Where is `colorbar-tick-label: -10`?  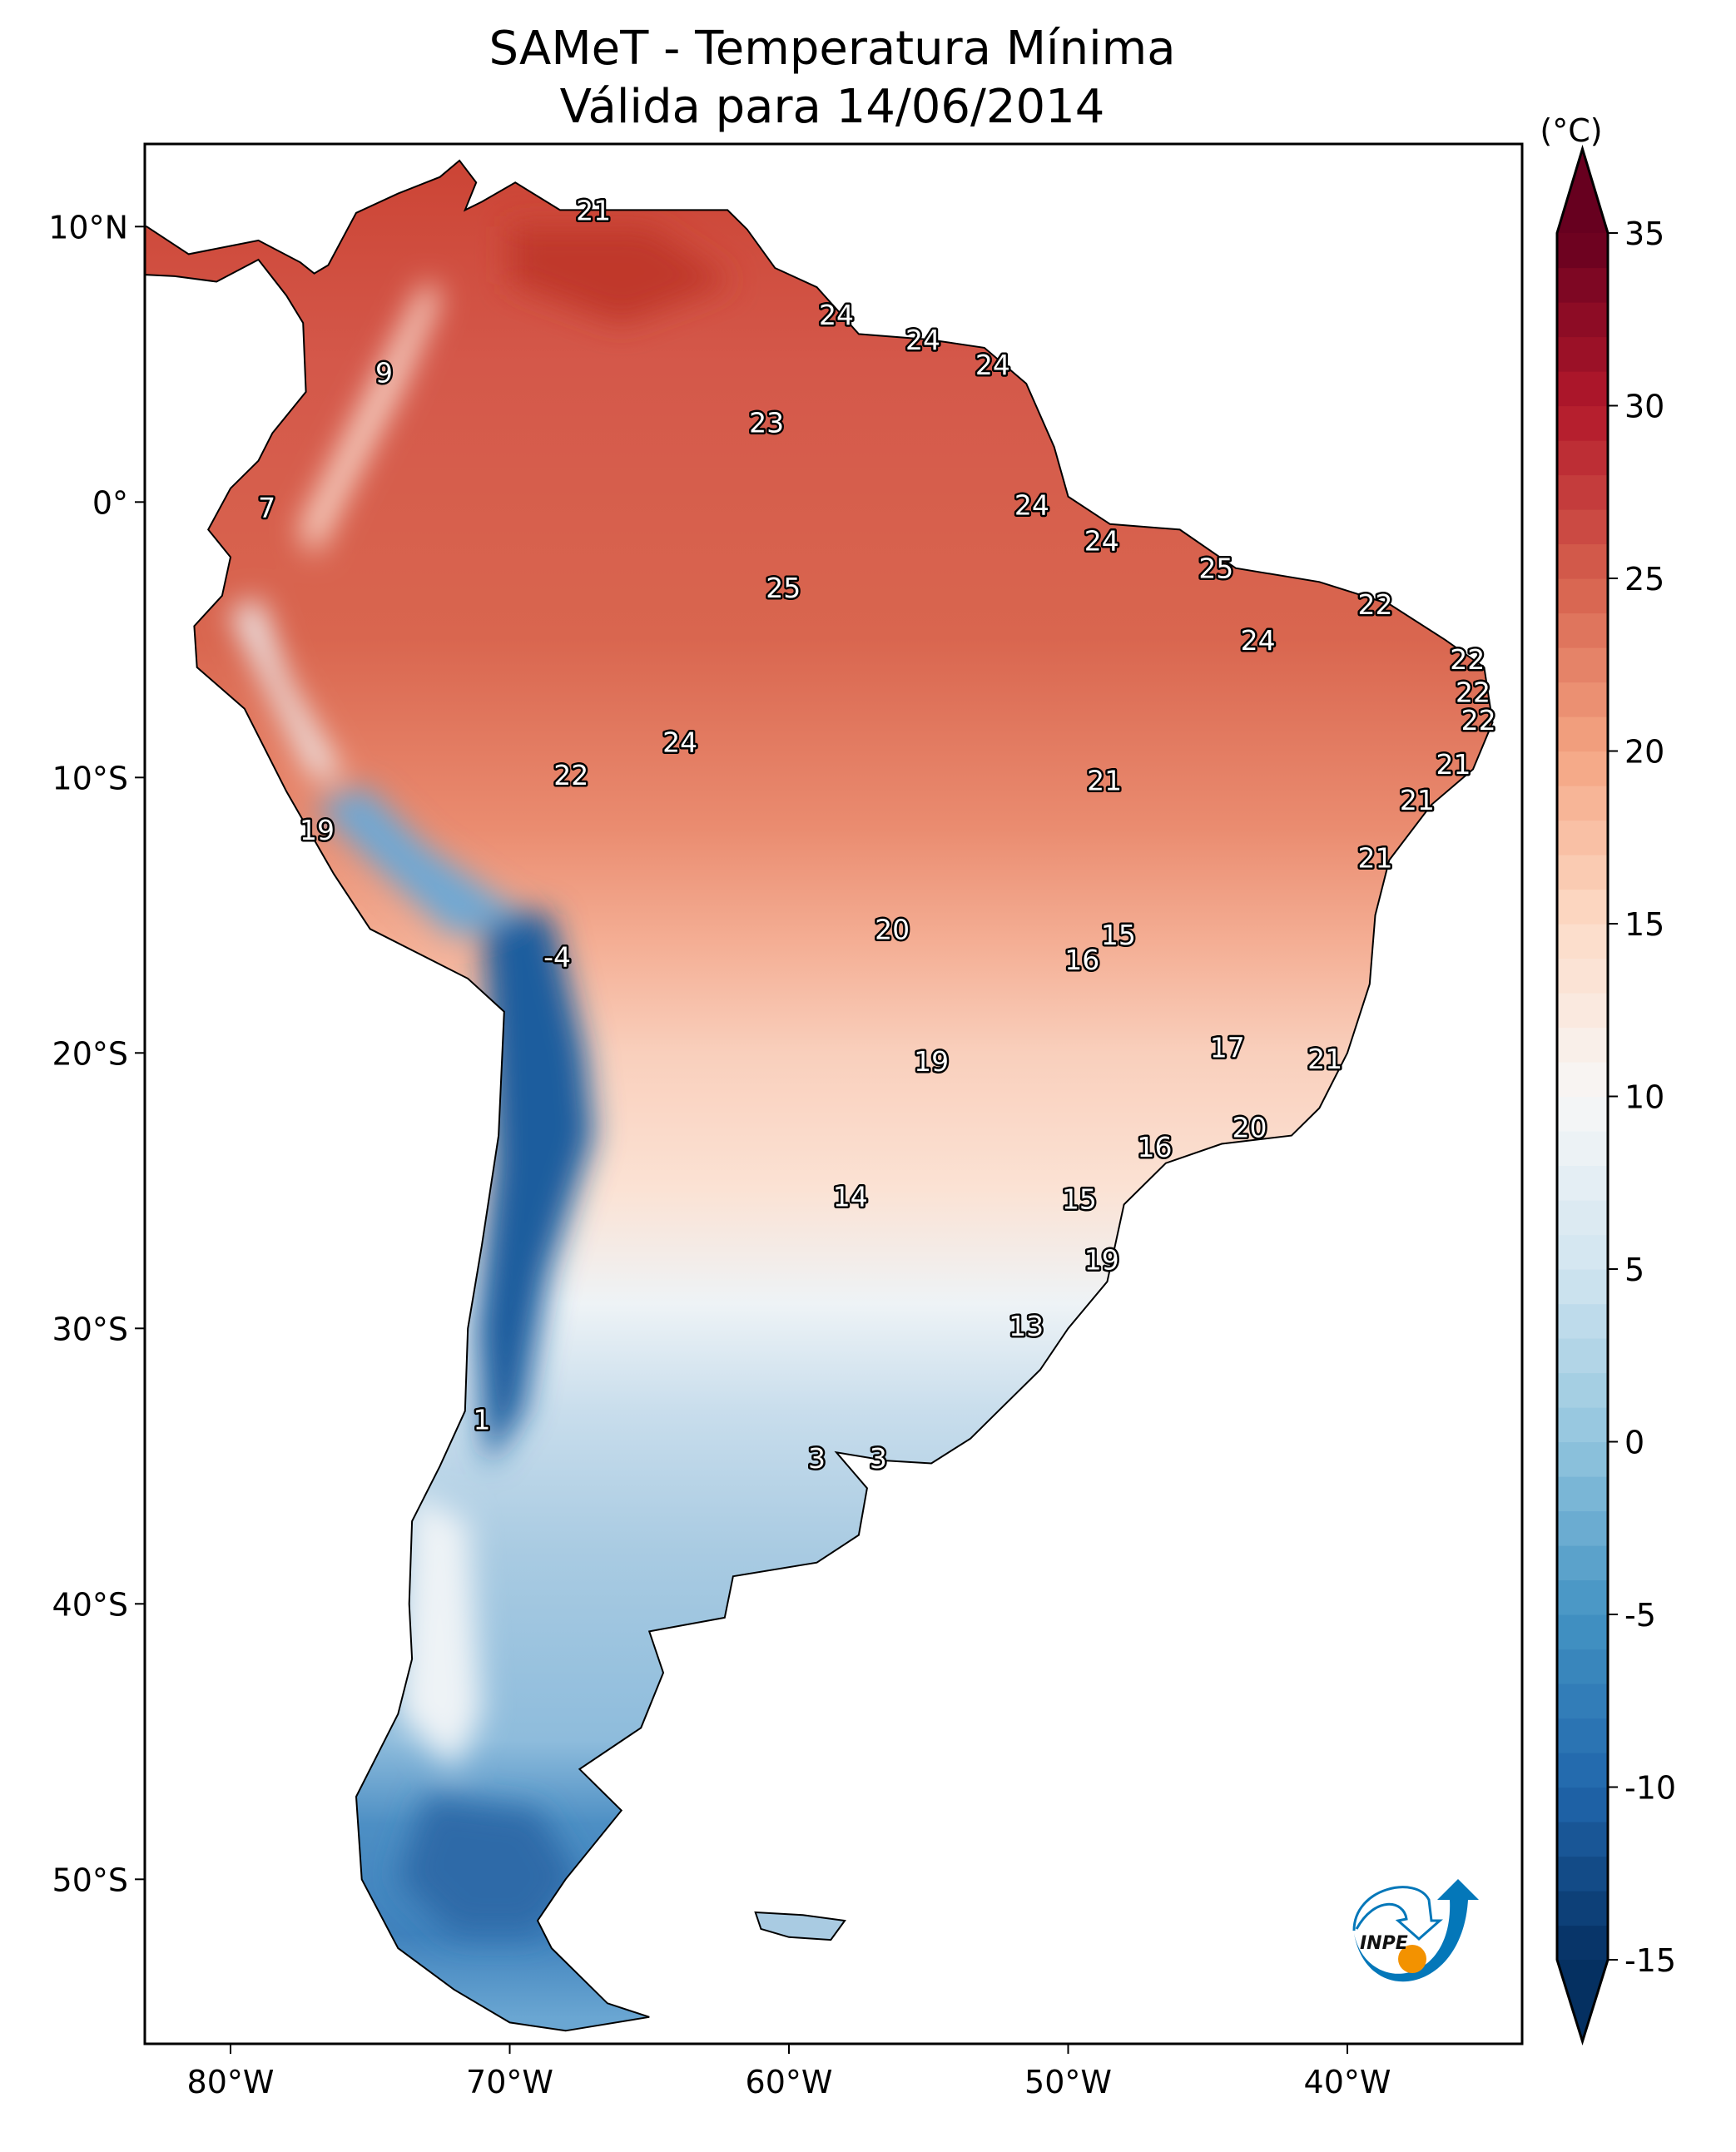 colorbar-tick-label: -10 is located at coordinates (1650, 1788).